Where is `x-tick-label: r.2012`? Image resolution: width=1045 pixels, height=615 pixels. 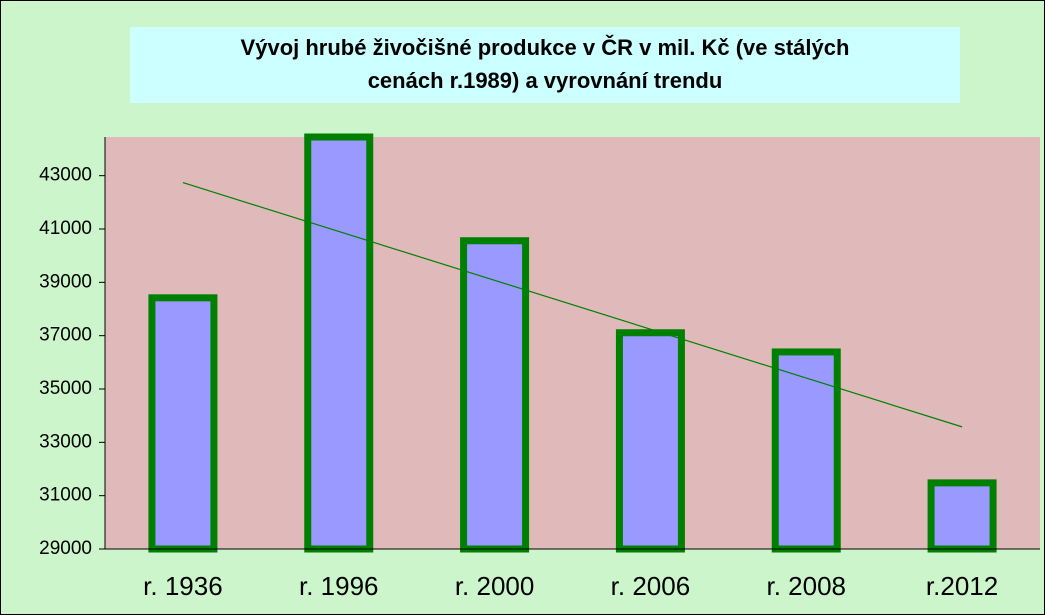 x-tick-label: r.2012 is located at coordinates (962, 586).